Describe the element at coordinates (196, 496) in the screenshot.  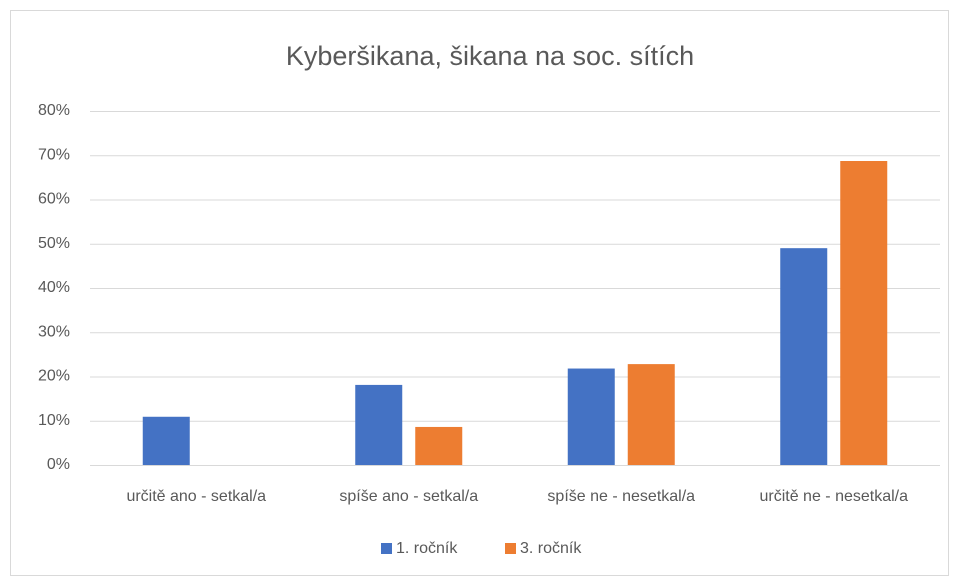
I see `x-tick-label: určitě ano - setkal/a` at that location.